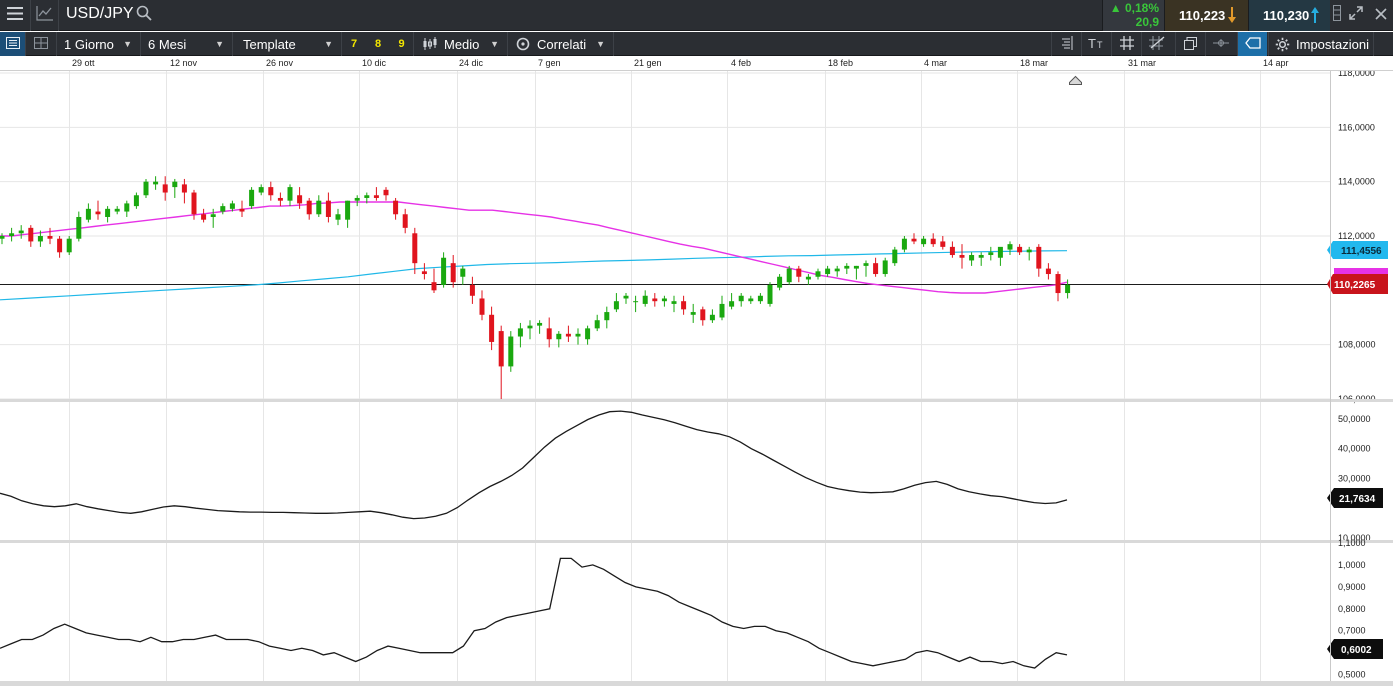 This screenshot has width=1393, height=686. What do you see at coordinates (1156, 44) in the screenshot?
I see `drawing-tools-button` at bounding box center [1156, 44].